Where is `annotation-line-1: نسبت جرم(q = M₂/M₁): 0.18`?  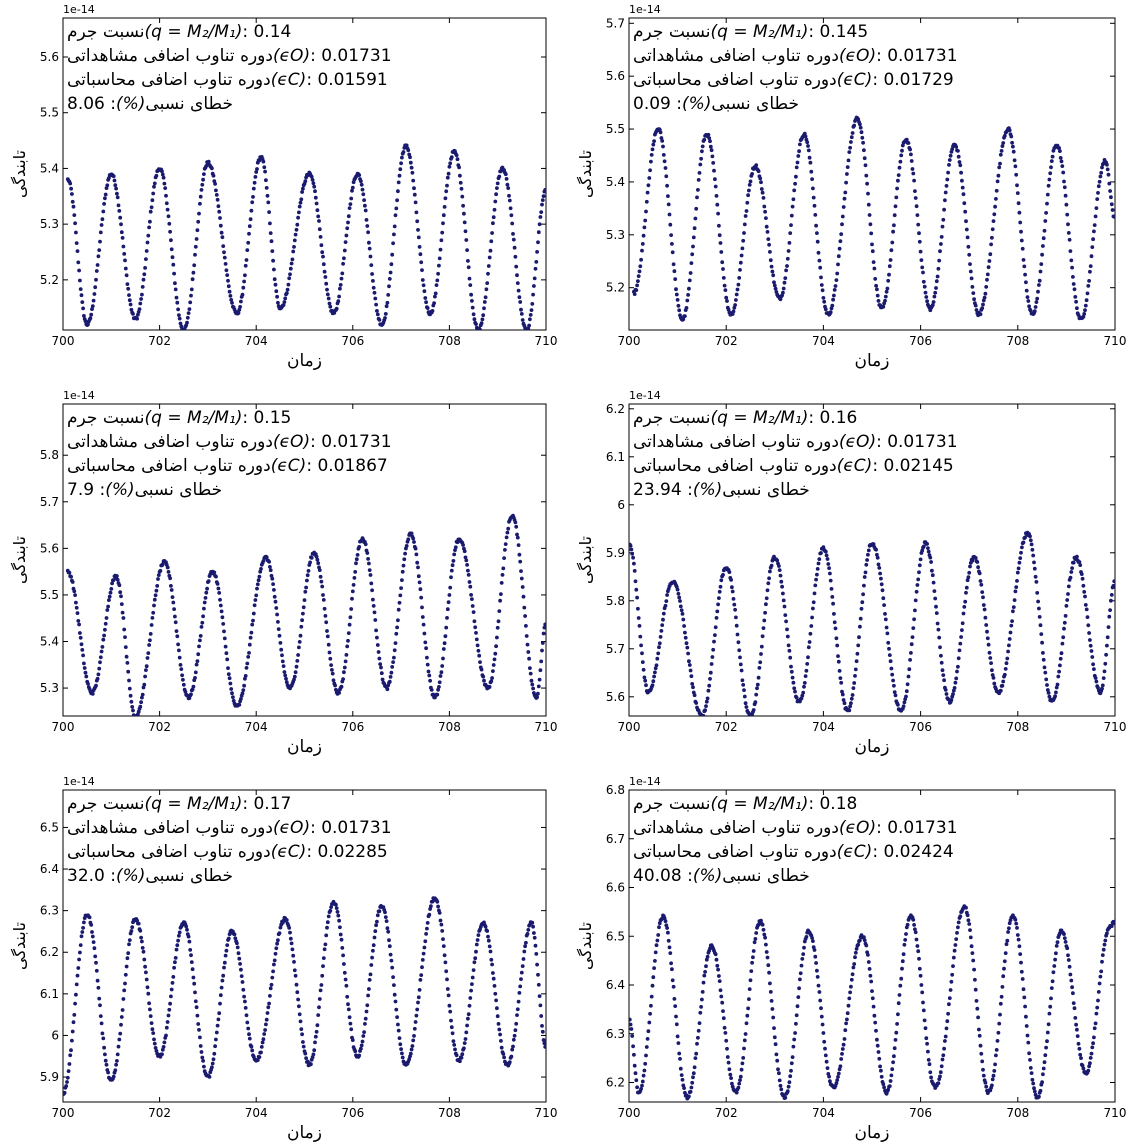 annotation-line-1: نسبت جرم(q = M₂/M₁): 0.18 is located at coordinates (745, 804).